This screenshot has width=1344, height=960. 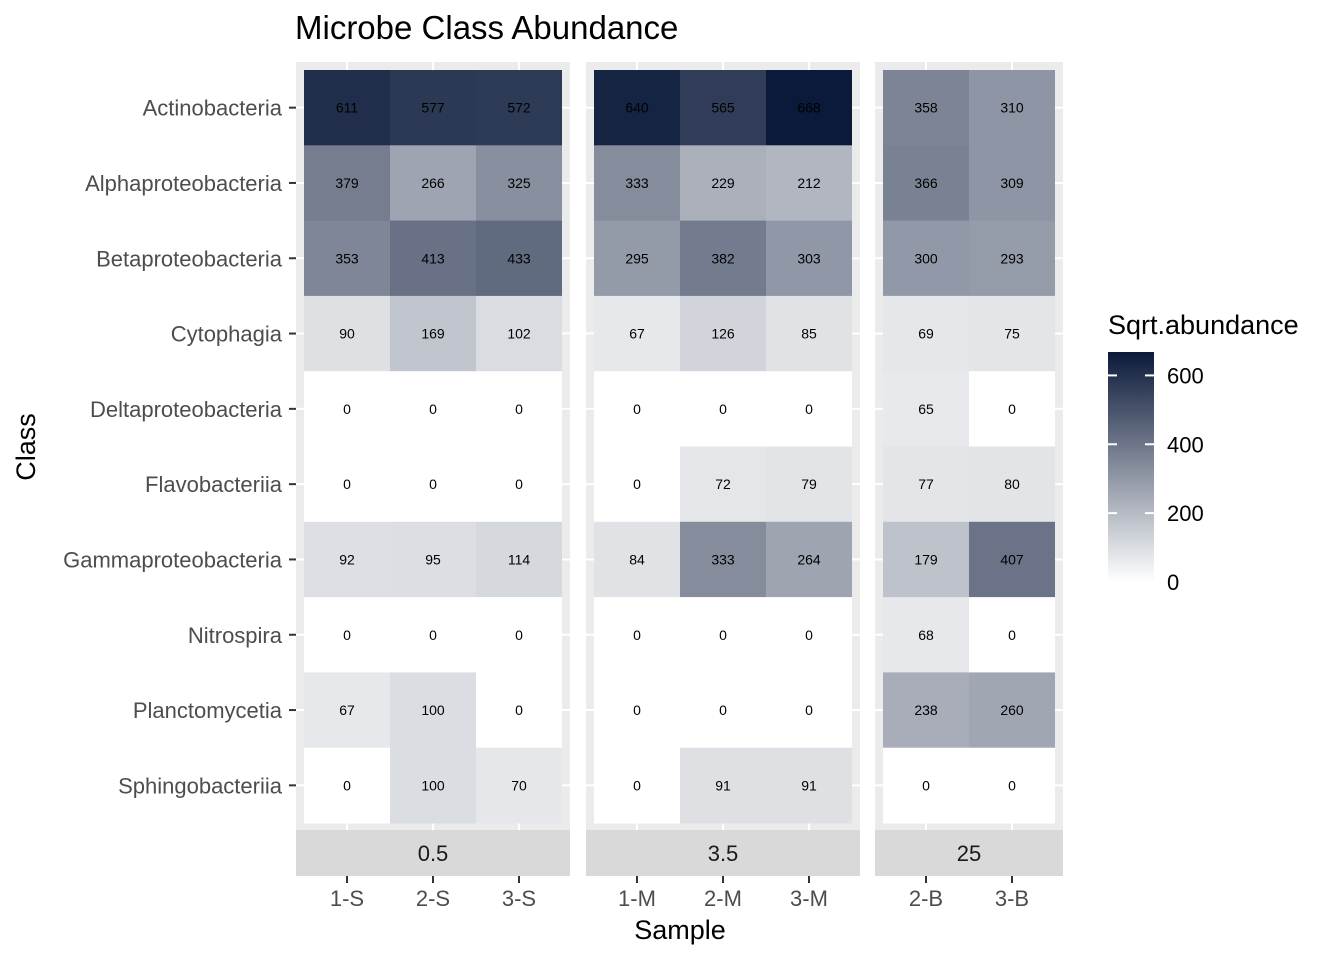 I want to click on cell-value-label: 95, so click(x=433, y=559).